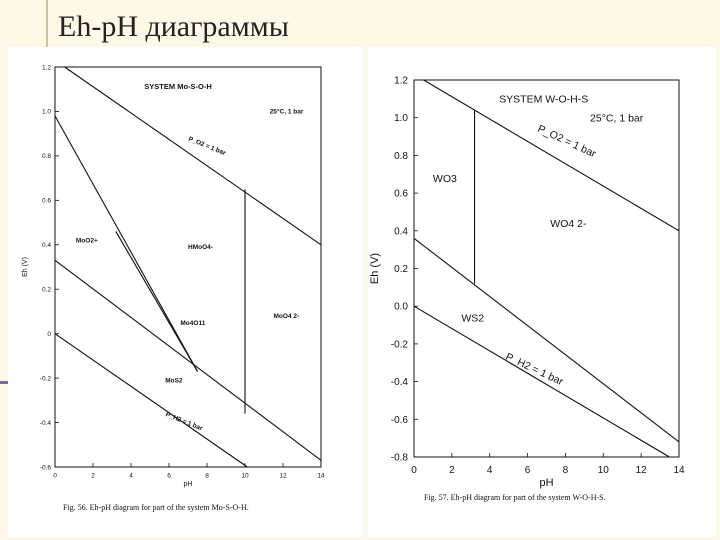 Image resolution: width=720 pixels, height=540 pixels. I want to click on y-tick-label: -0.8, so click(400, 458).